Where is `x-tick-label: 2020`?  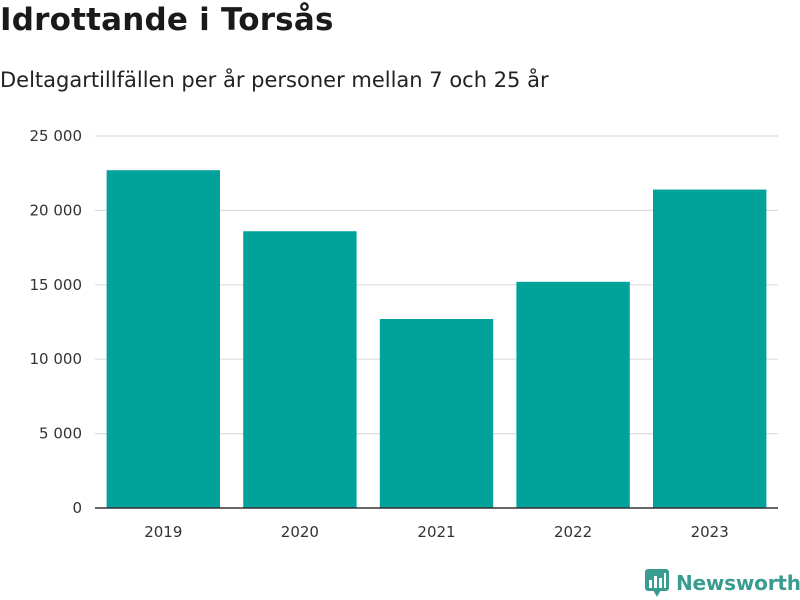 x-tick-label: 2020 is located at coordinates (300, 532).